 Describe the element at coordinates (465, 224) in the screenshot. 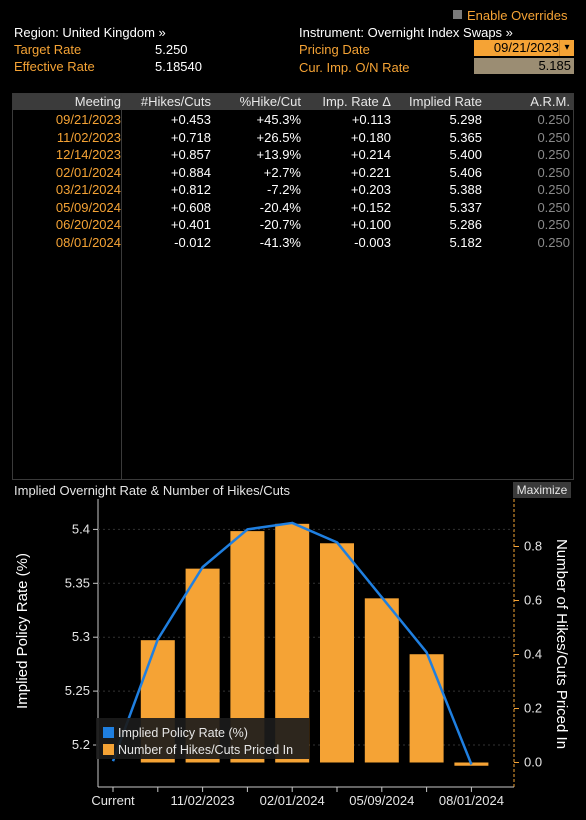

I see `table-cell-implied-rate: 5.286` at that location.